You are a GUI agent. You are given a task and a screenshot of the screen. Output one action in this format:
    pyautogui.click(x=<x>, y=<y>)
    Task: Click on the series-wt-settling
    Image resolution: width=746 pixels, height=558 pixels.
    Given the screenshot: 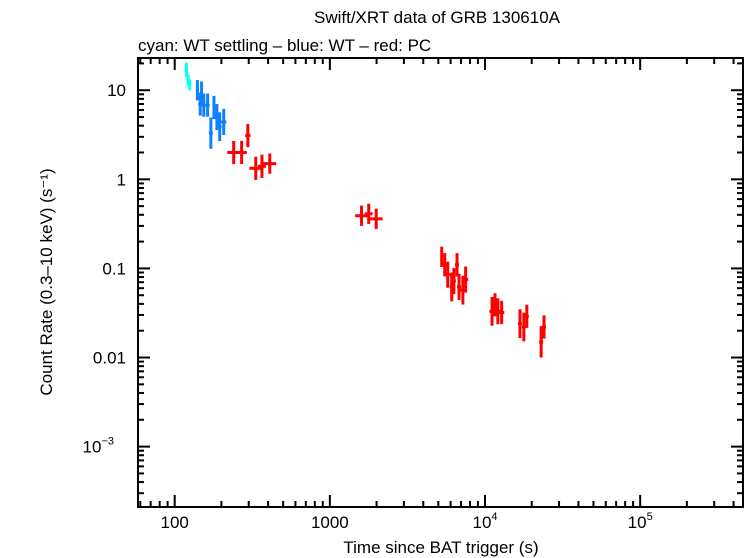 What is the action you would take?
    pyautogui.click(x=188, y=76)
    